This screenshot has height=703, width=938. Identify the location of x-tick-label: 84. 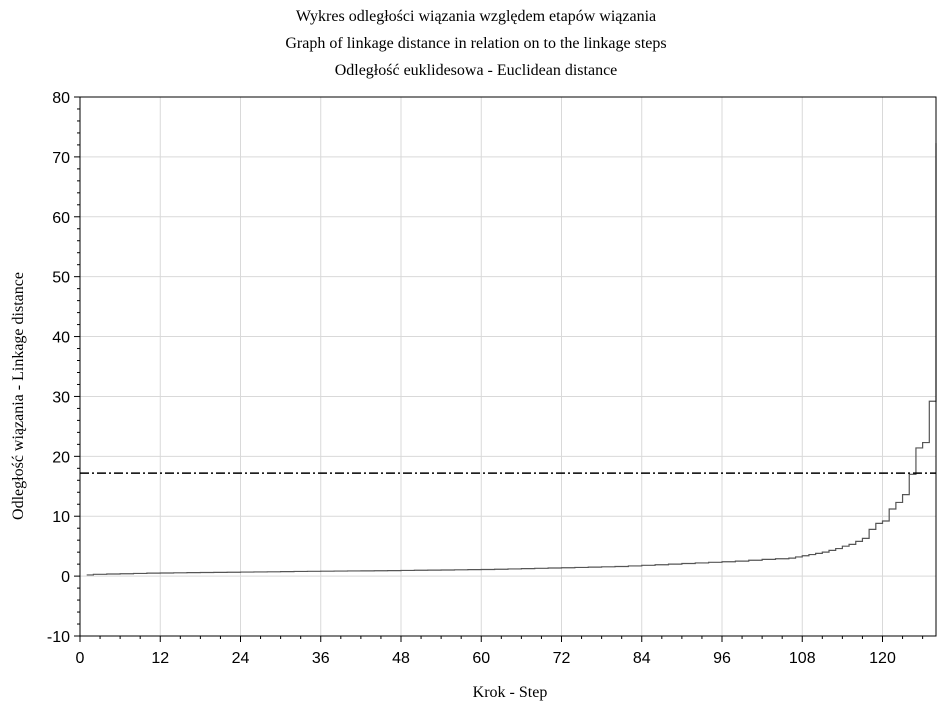
(642, 658).